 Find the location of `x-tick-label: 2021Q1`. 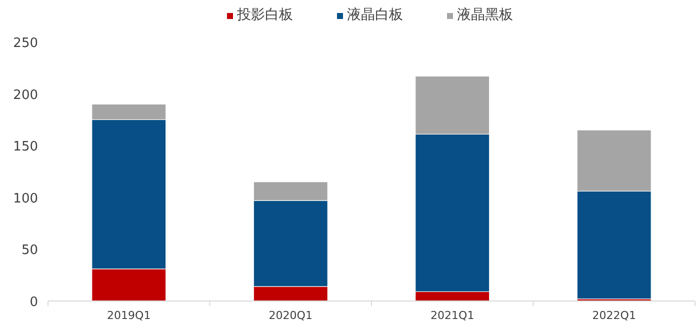

x-tick-label: 2021Q1 is located at coordinates (452, 315).